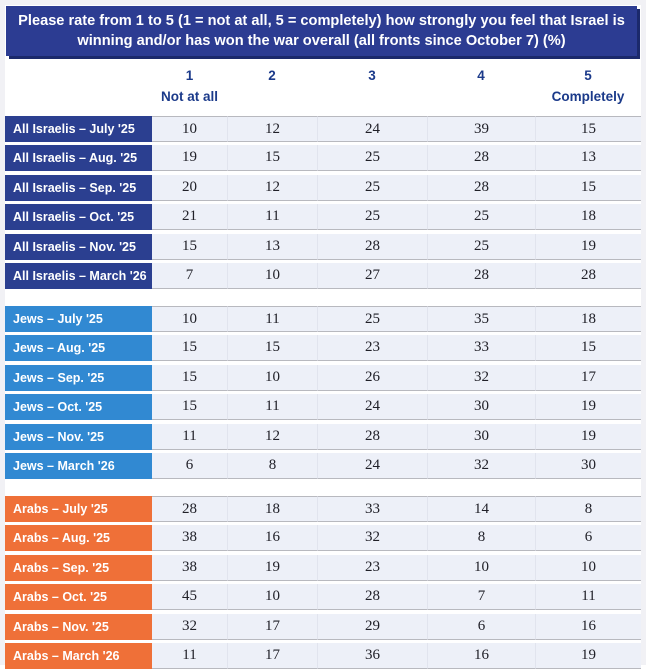  Describe the element at coordinates (372, 348) in the screenshot. I see `value-cell: 23` at that location.